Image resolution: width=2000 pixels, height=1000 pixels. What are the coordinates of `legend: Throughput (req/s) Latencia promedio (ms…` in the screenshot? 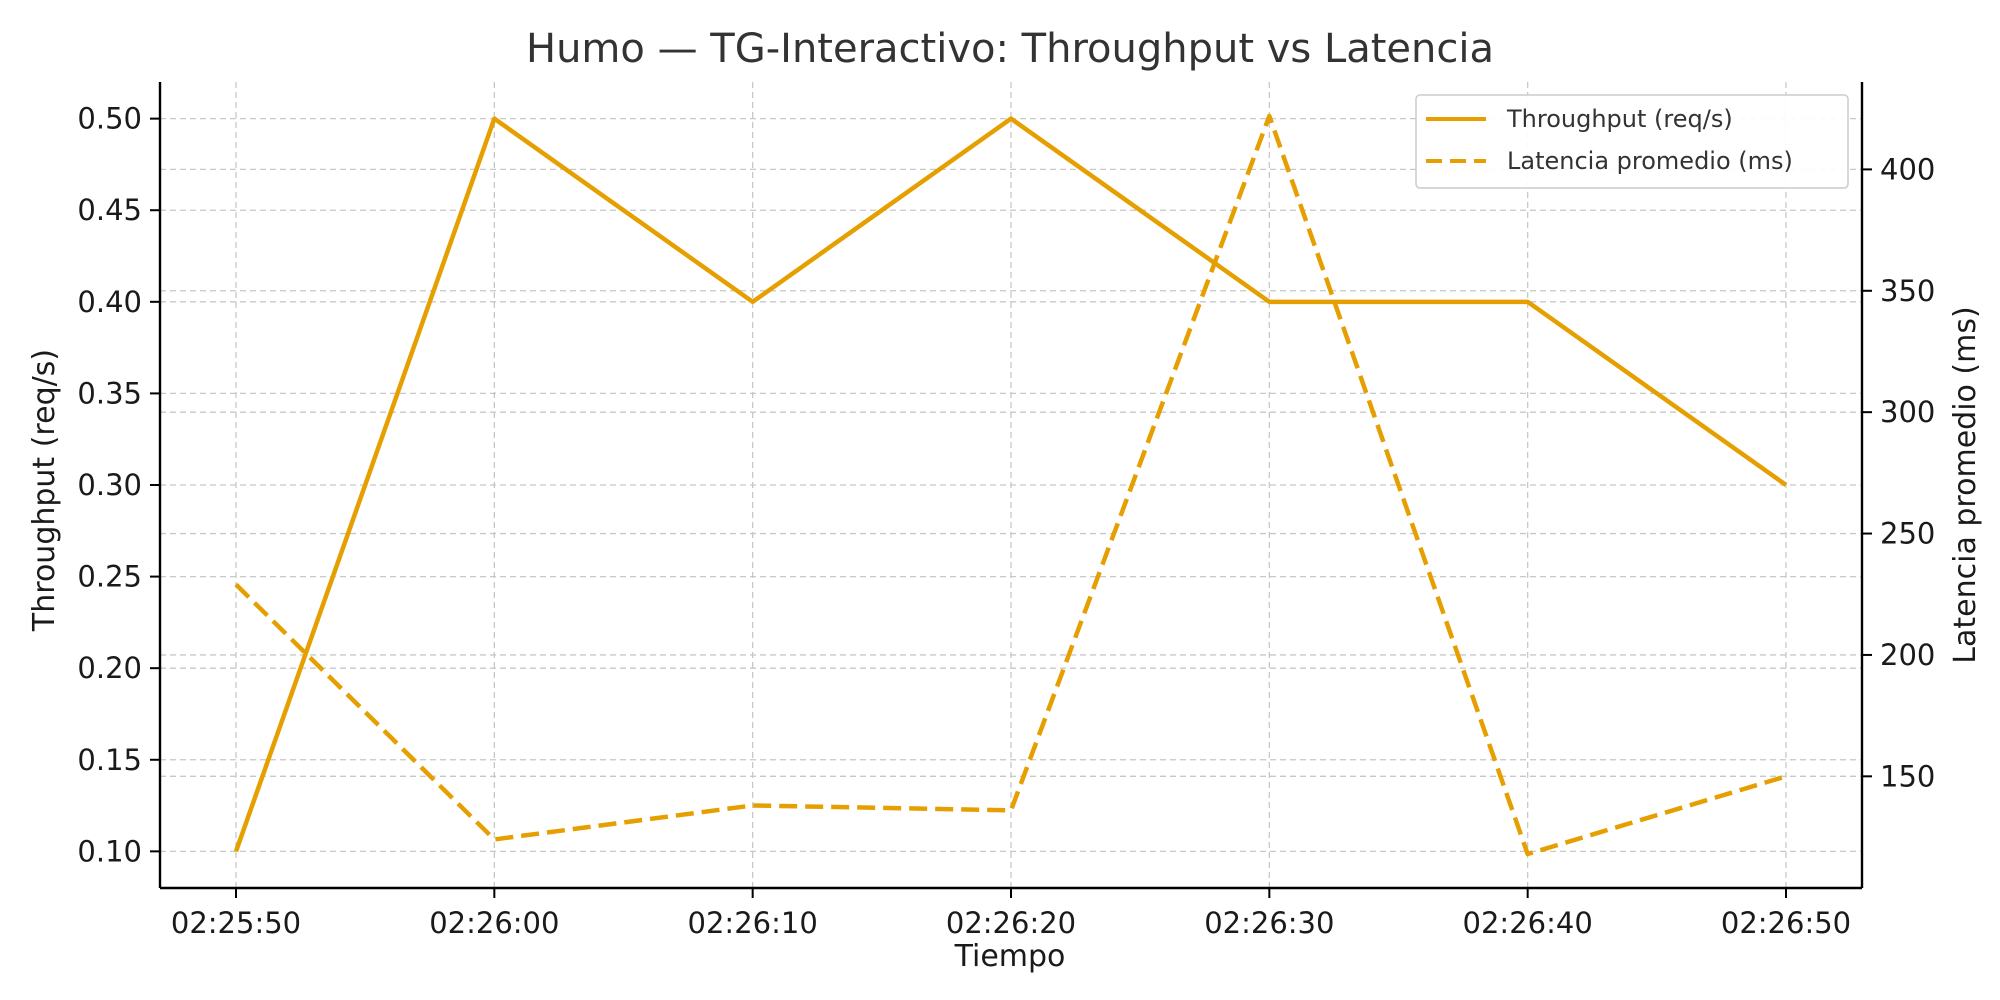 It's located at (1632, 141).